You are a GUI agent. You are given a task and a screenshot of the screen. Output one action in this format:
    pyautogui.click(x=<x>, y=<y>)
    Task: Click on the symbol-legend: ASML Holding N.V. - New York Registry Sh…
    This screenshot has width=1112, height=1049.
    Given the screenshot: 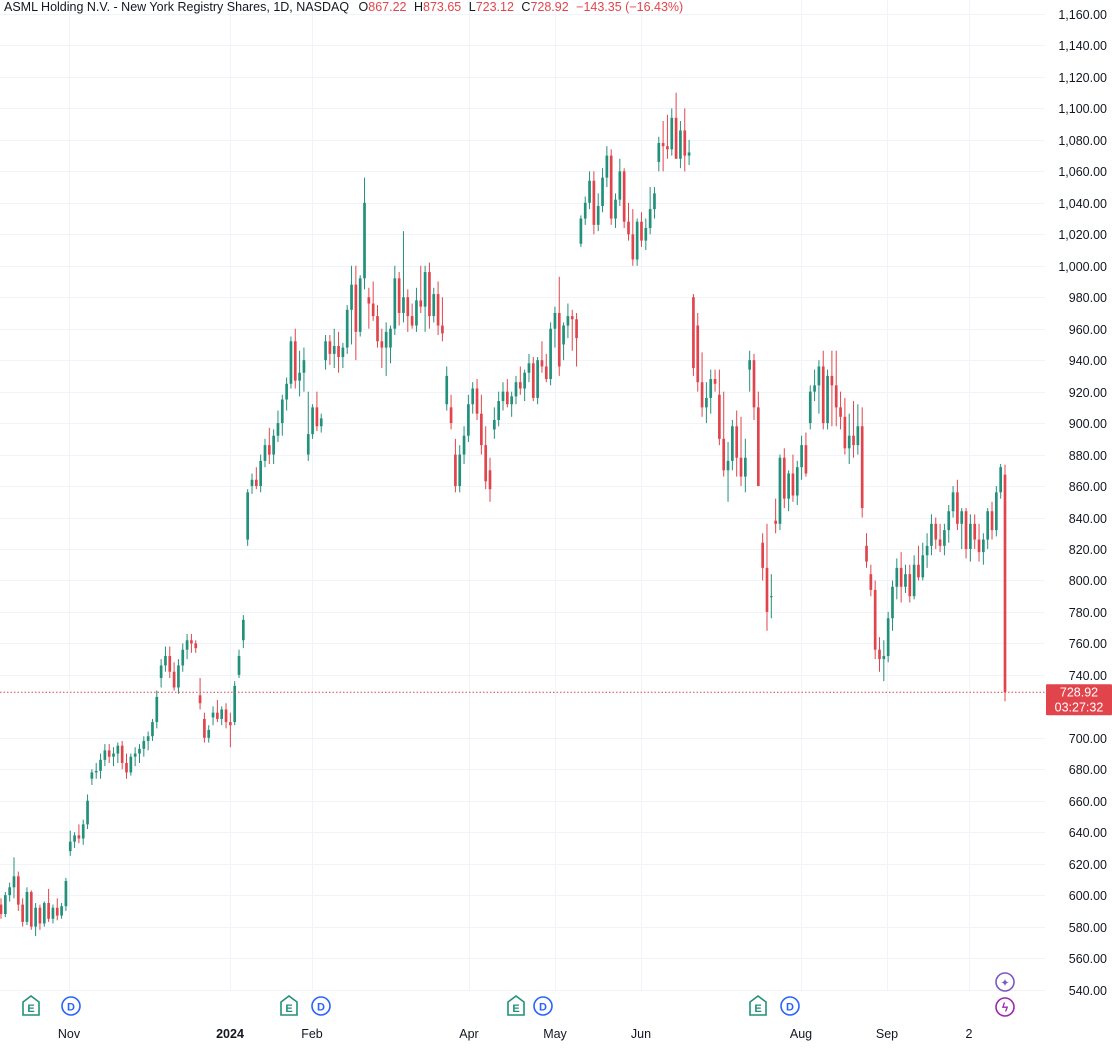 What is the action you would take?
    pyautogui.click(x=343, y=7)
    